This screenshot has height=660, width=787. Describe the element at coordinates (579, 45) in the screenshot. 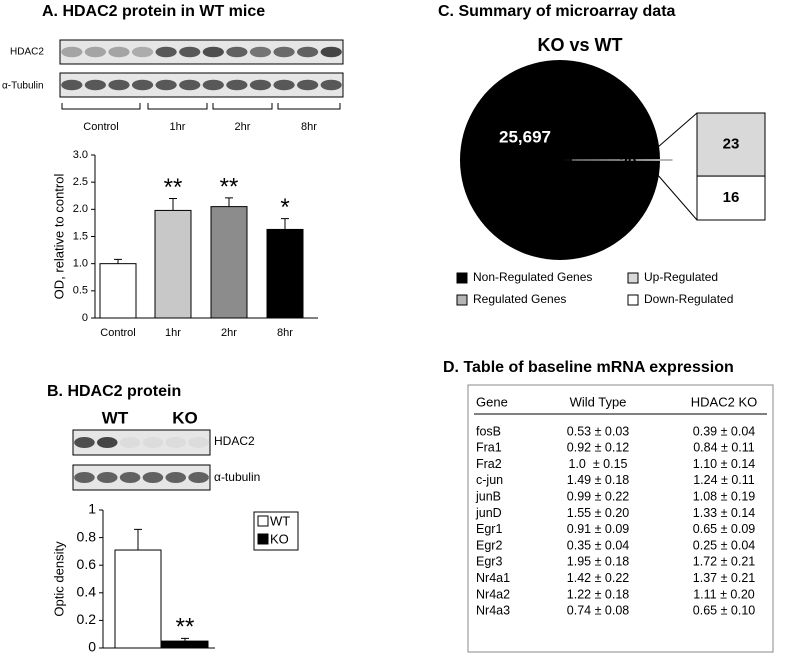

I see `panel-c-subtitle: KO vs WT` at that location.